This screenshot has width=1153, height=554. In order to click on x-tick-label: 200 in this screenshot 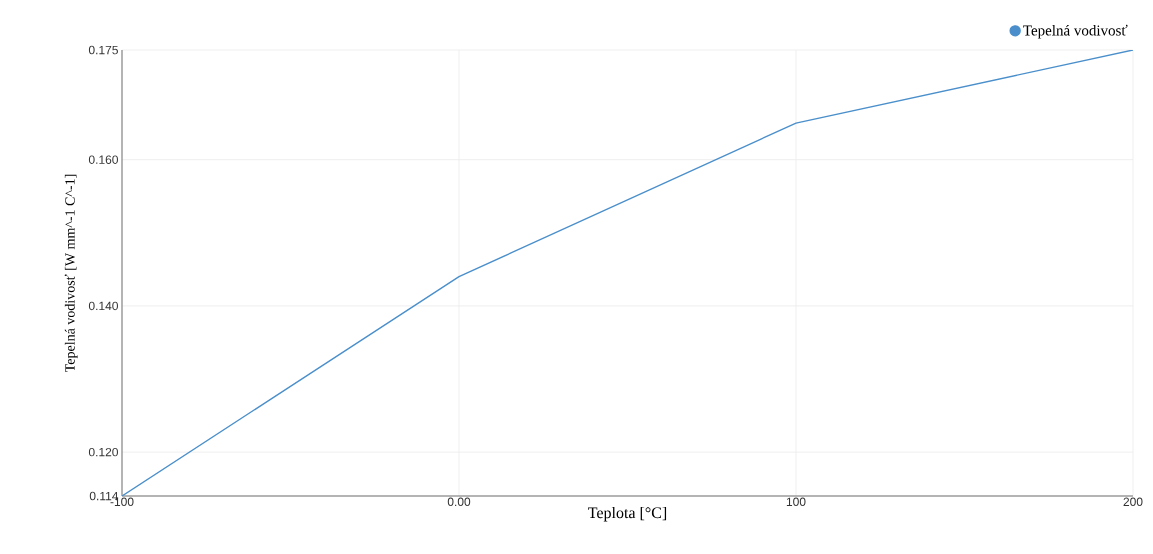, I will do `click(1133, 502)`.